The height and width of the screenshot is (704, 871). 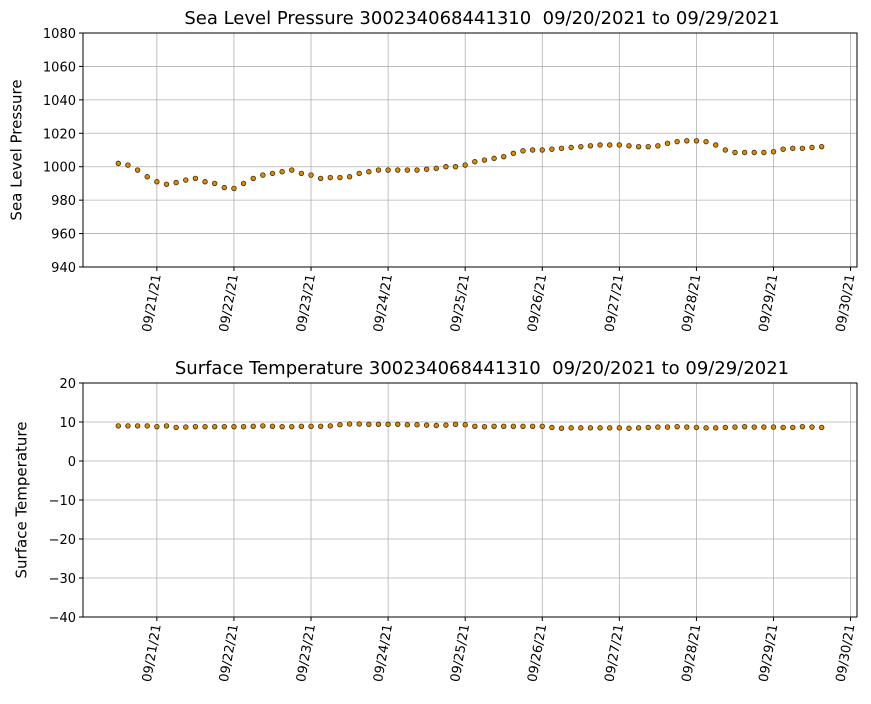 What do you see at coordinates (62, 618) in the screenshot?
I see `y-tick-label: −40` at bounding box center [62, 618].